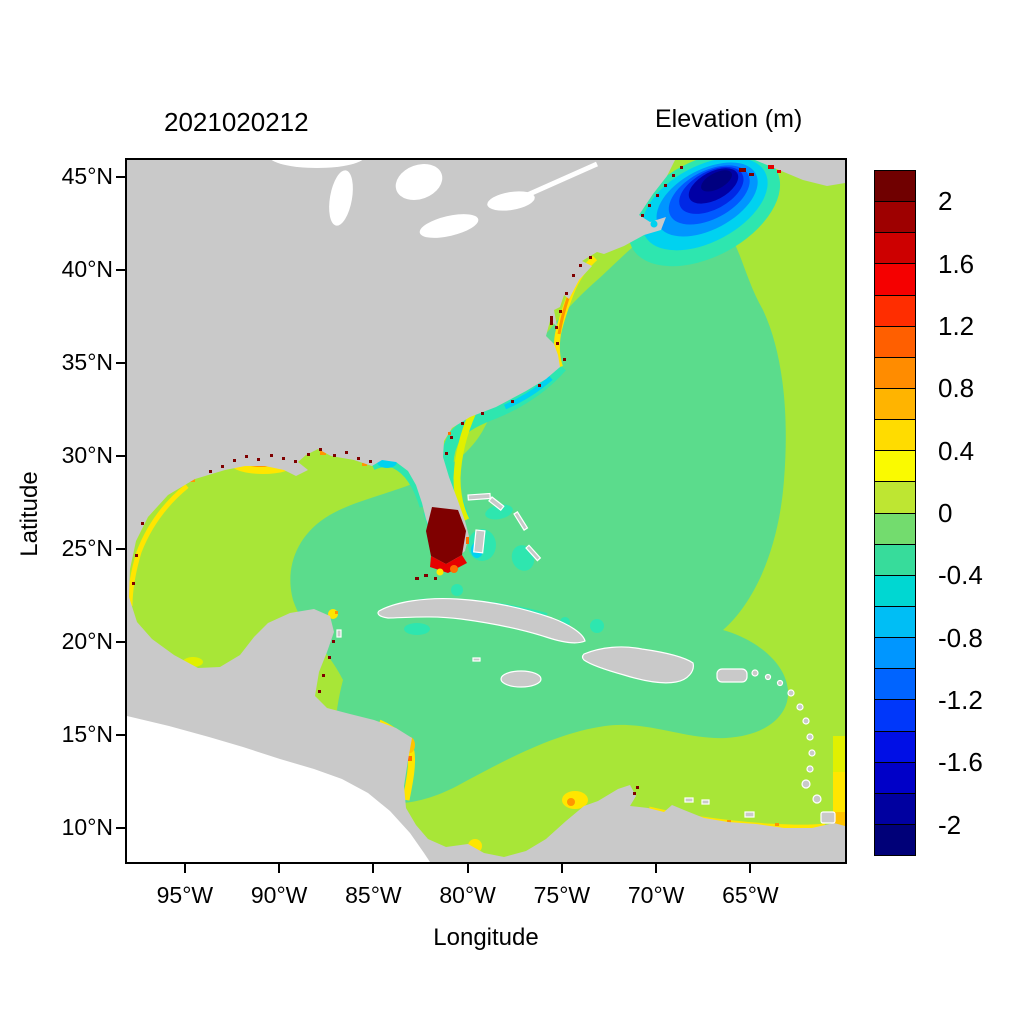  I want to click on x-tick-label: 70°W, so click(656, 895).